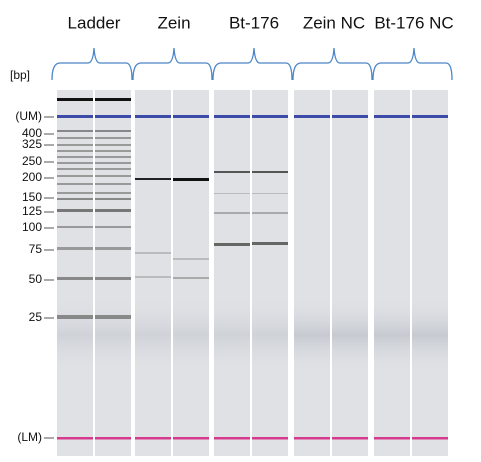 The image size is (481, 462). Describe the element at coordinates (32, 161) in the screenshot. I see `size-label: 250` at that location.